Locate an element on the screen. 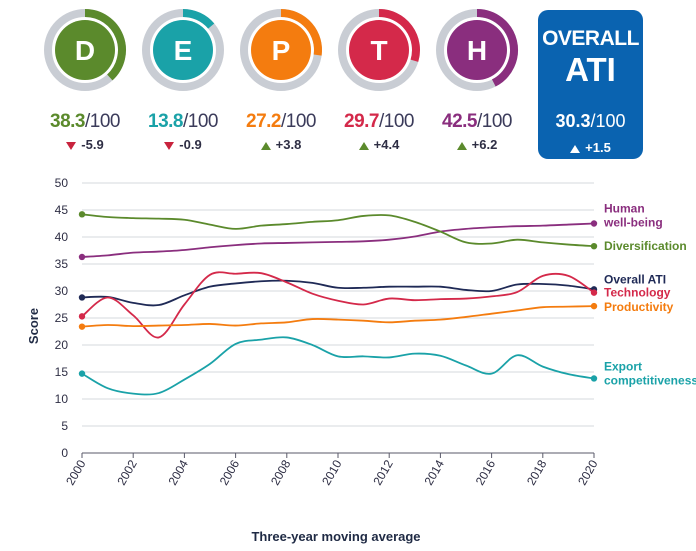 This screenshot has width=696, height=551. series-line-diversification is located at coordinates (338, 230).